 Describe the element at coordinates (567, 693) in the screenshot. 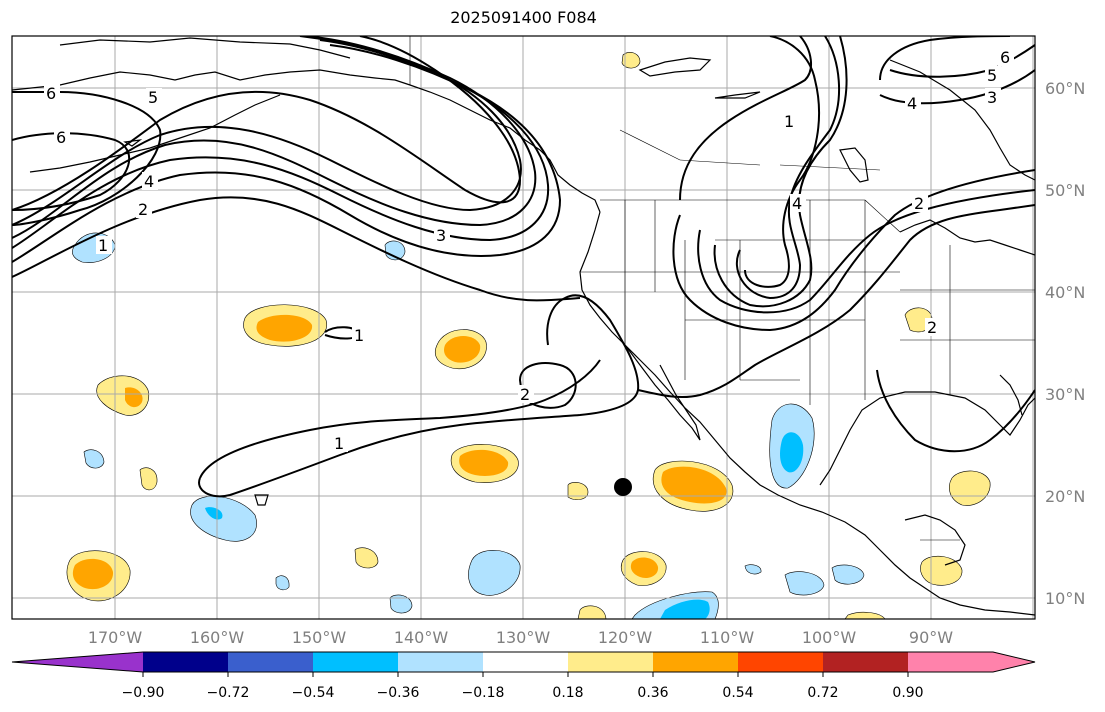

I see `colorbar-label: 0.18` at that location.